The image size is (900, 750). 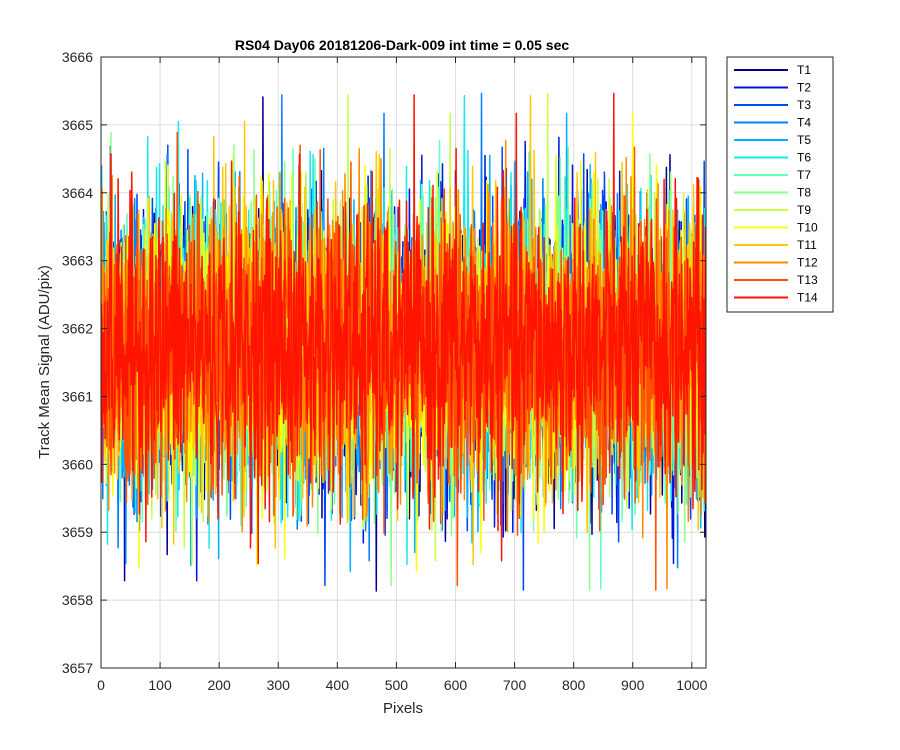 I want to click on y-tick-label: 3657, so click(x=77, y=668).